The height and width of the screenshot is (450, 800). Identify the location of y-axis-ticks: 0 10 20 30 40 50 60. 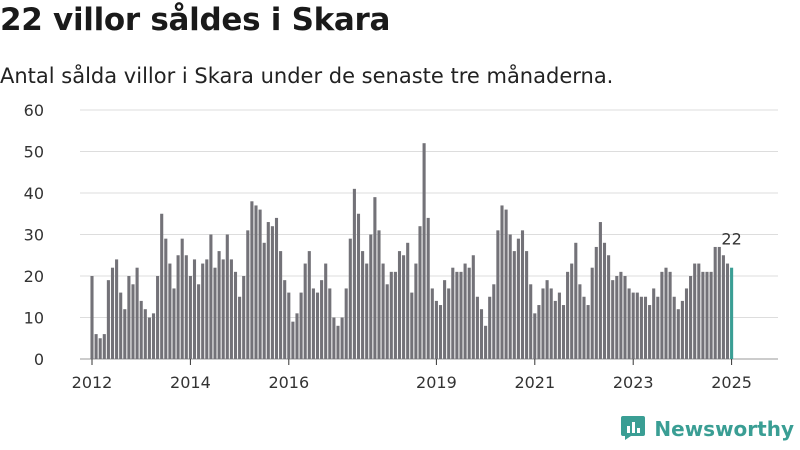
(34, 235).